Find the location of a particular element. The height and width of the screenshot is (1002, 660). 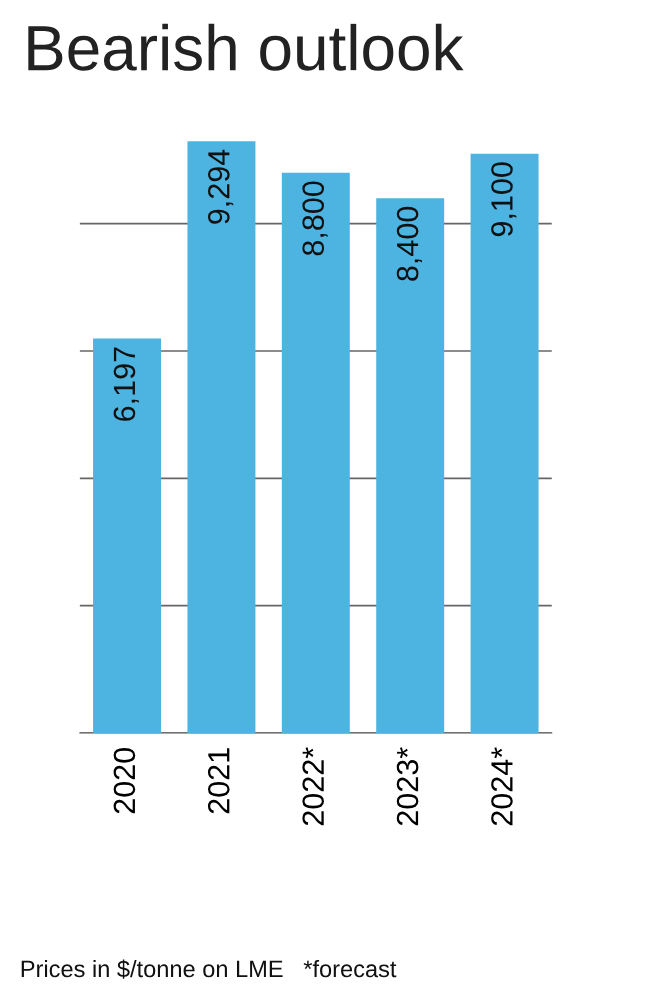

data-label: 9,100 is located at coordinates (504, 199).